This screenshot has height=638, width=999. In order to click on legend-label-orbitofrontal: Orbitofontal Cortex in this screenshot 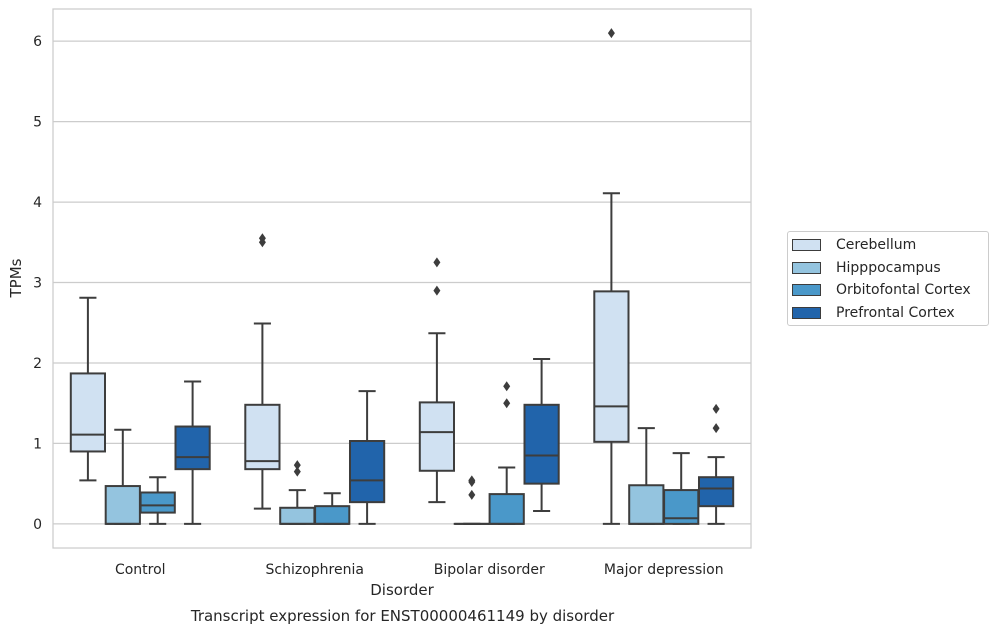, I will do `click(903, 290)`.